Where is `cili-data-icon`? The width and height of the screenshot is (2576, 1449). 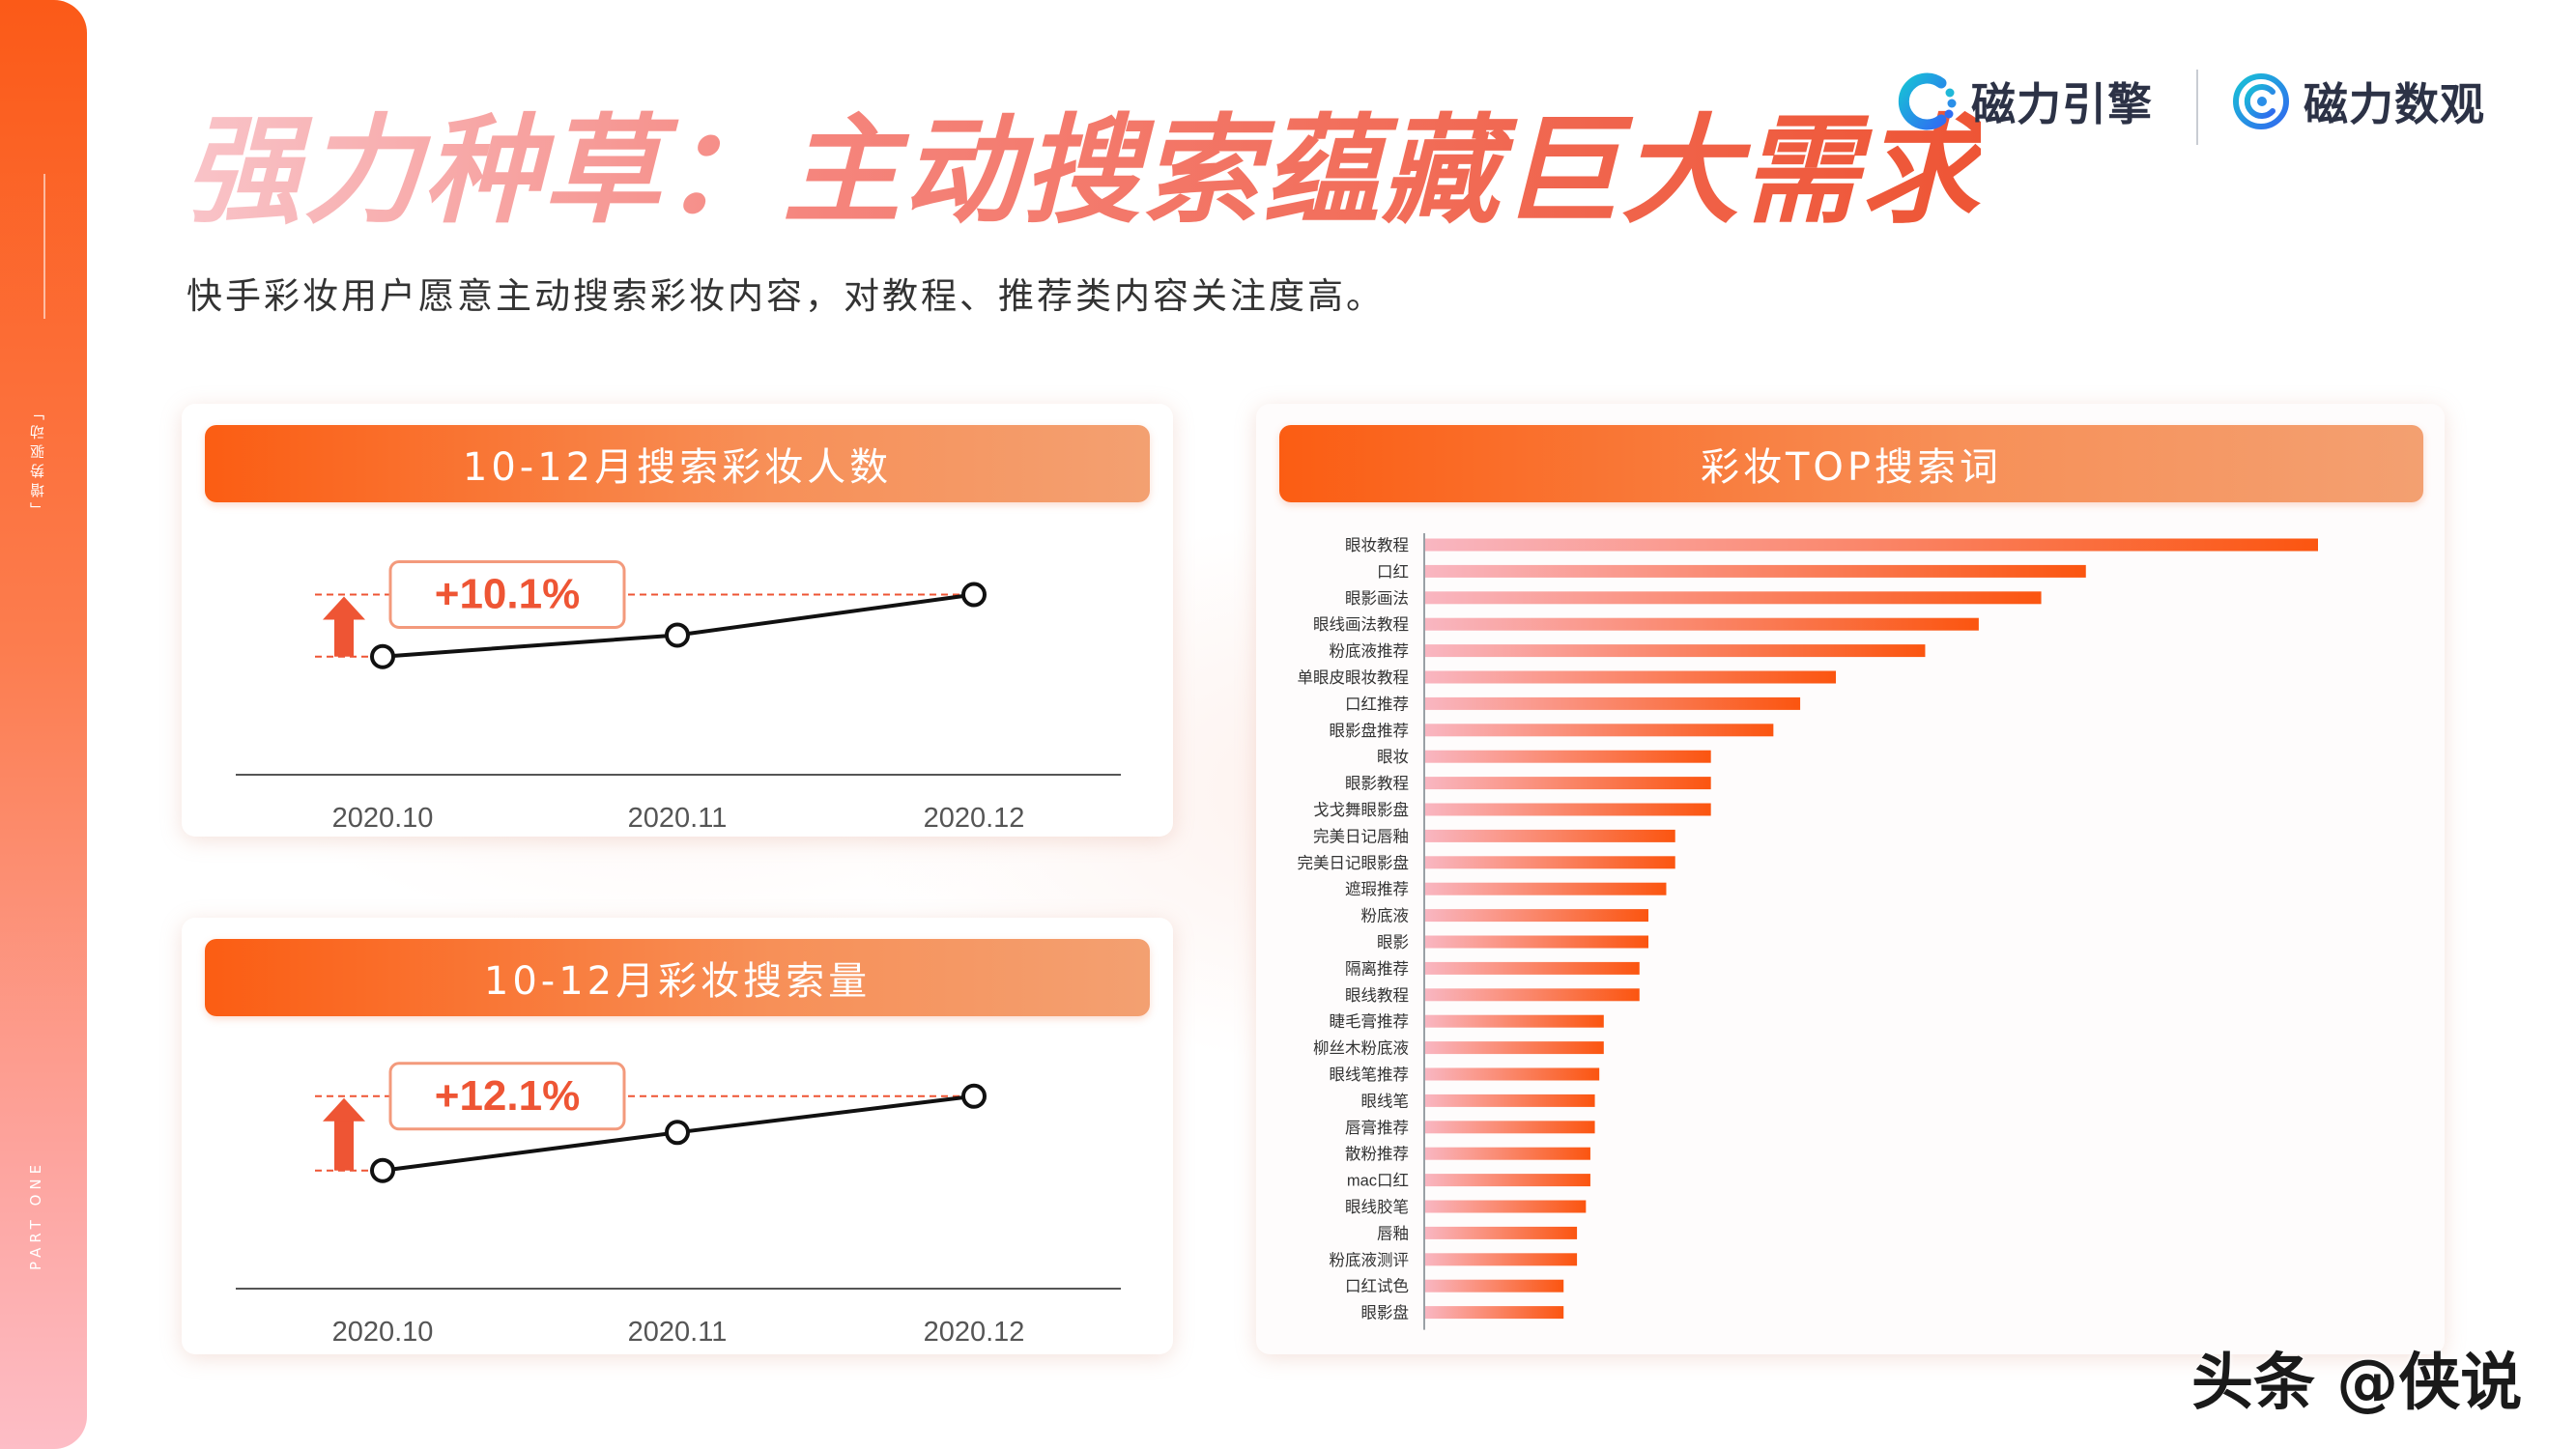 cili-data-icon is located at coordinates (2261, 101).